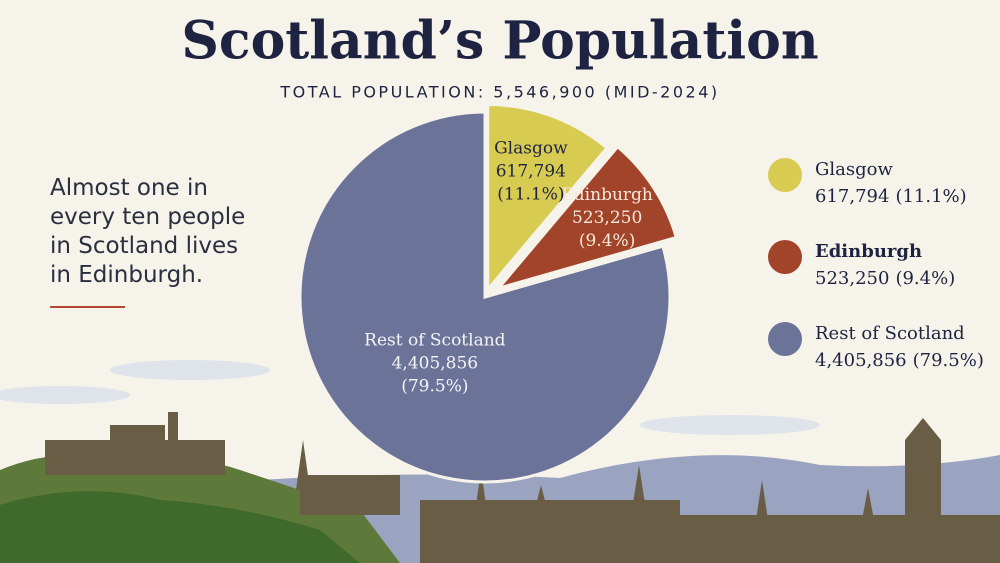  I want to click on legend-label: Glasgow, so click(854, 169).